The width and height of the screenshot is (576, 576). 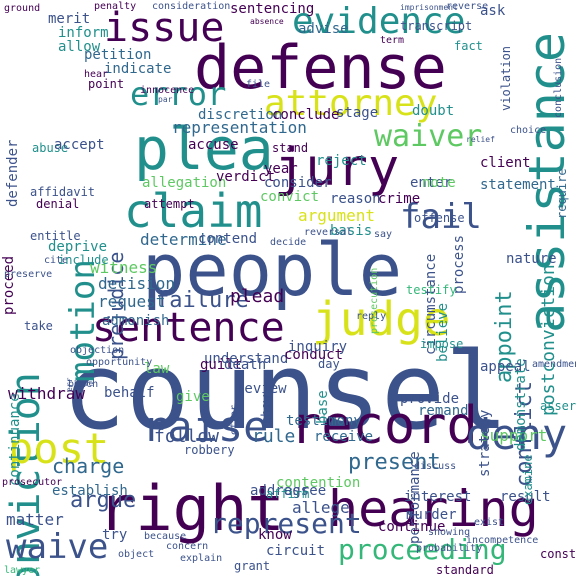 I want to click on word-year: year, so click(x=281, y=169).